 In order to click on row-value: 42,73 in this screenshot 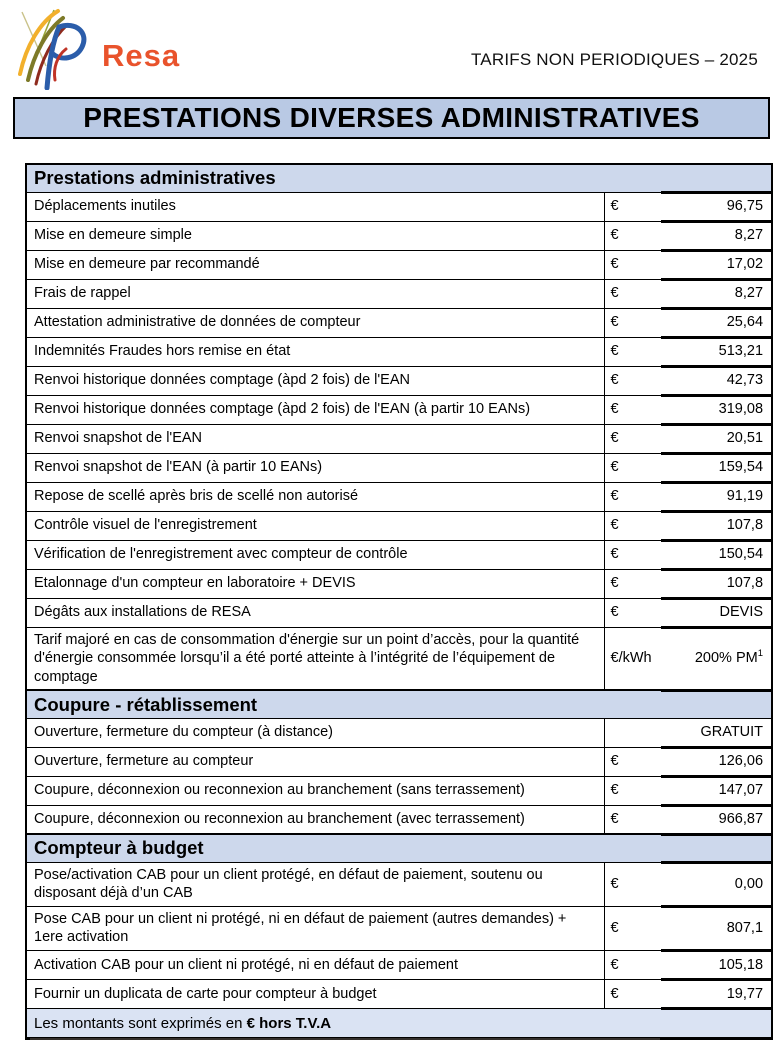, I will do `click(717, 380)`.